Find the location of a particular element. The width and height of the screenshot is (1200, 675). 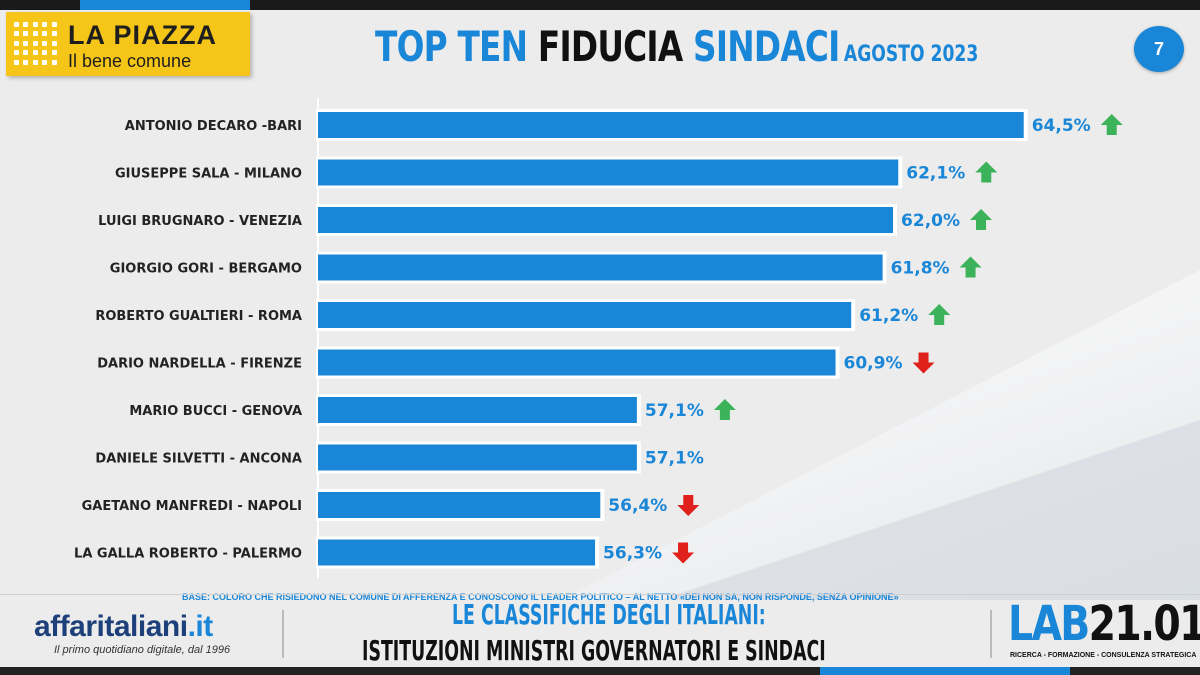

top-strip-accent is located at coordinates (165, 5).